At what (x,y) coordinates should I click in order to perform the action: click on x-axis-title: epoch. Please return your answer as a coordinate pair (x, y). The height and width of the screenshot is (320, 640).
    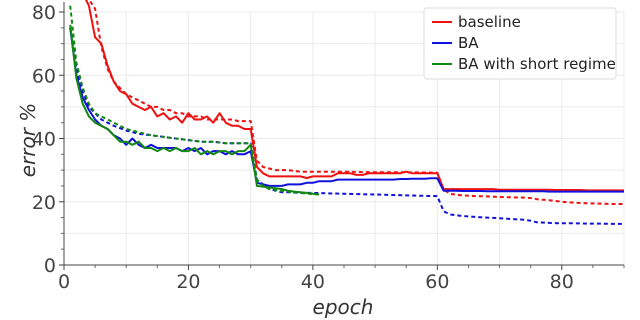
    Looking at the image, I should click on (343, 307).